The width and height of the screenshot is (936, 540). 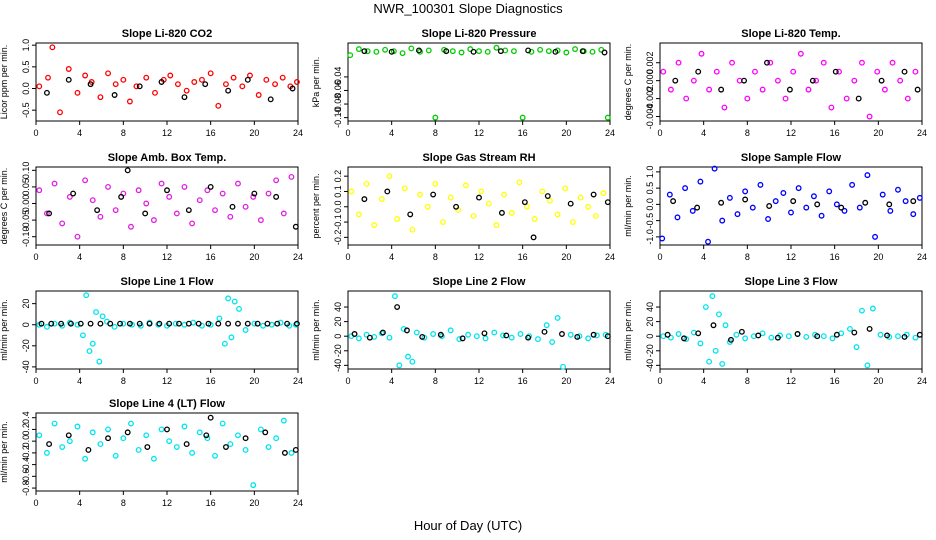 I want to click on x-tick-label: 20, so click(x=878, y=257).